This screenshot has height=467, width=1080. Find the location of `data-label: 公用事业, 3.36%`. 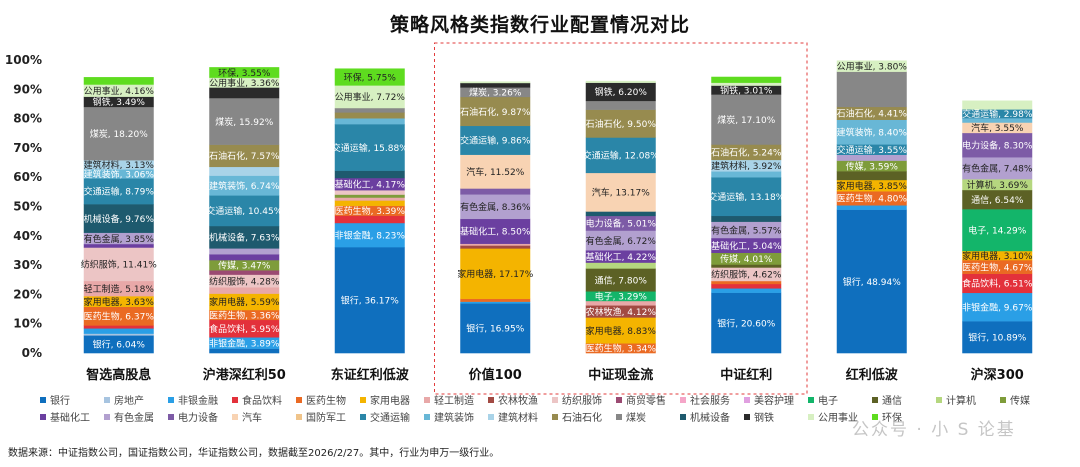

data-label: 公用事业, 3.36% is located at coordinates (244, 83).